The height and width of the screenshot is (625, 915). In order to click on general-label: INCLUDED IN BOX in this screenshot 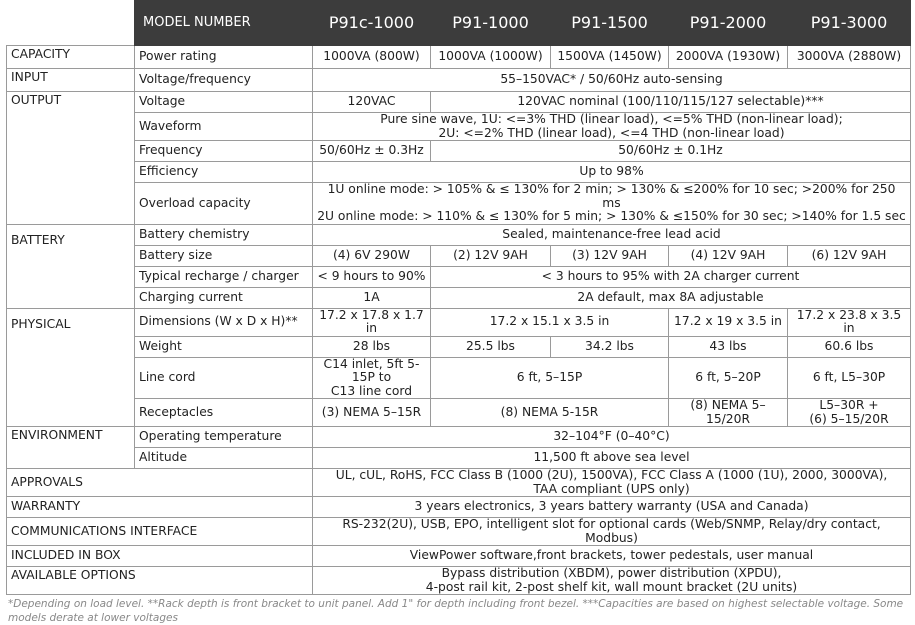, I will do `click(159, 556)`.